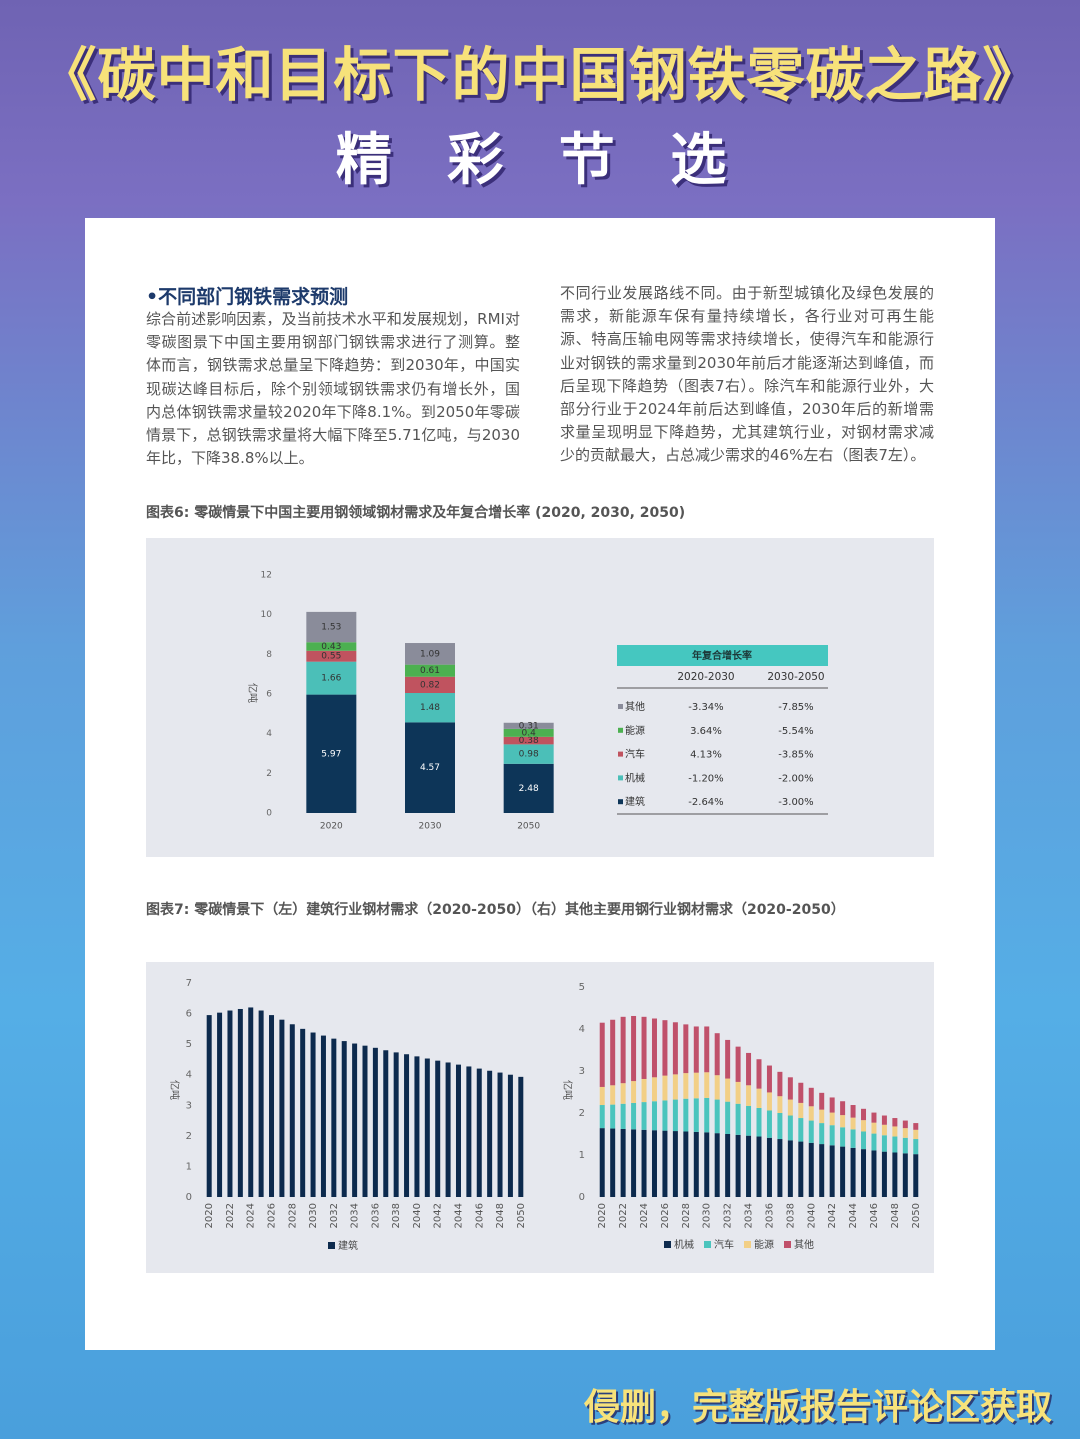 Image resolution: width=1080 pixels, height=1439 pixels. I want to click on x-tick-label: 2036, so click(375, 1215).